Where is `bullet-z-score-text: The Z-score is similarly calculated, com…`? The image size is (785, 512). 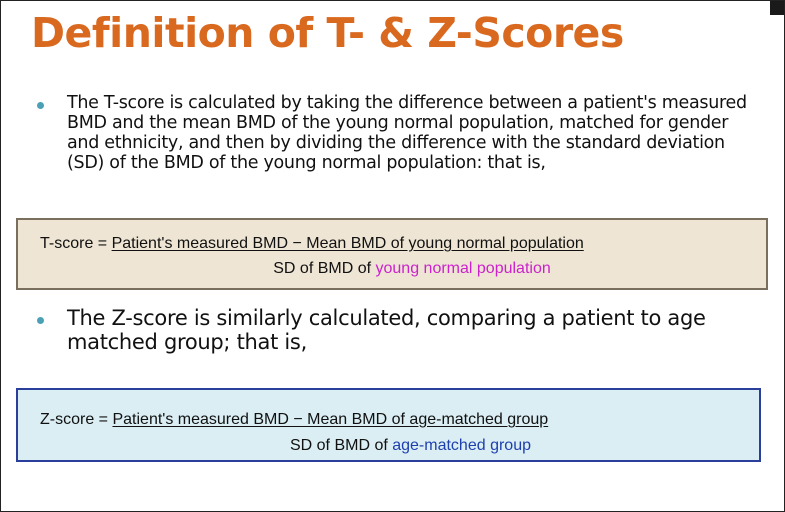
bullet-z-score-text: The Z-score is similarly calculated, com… is located at coordinates (386, 330).